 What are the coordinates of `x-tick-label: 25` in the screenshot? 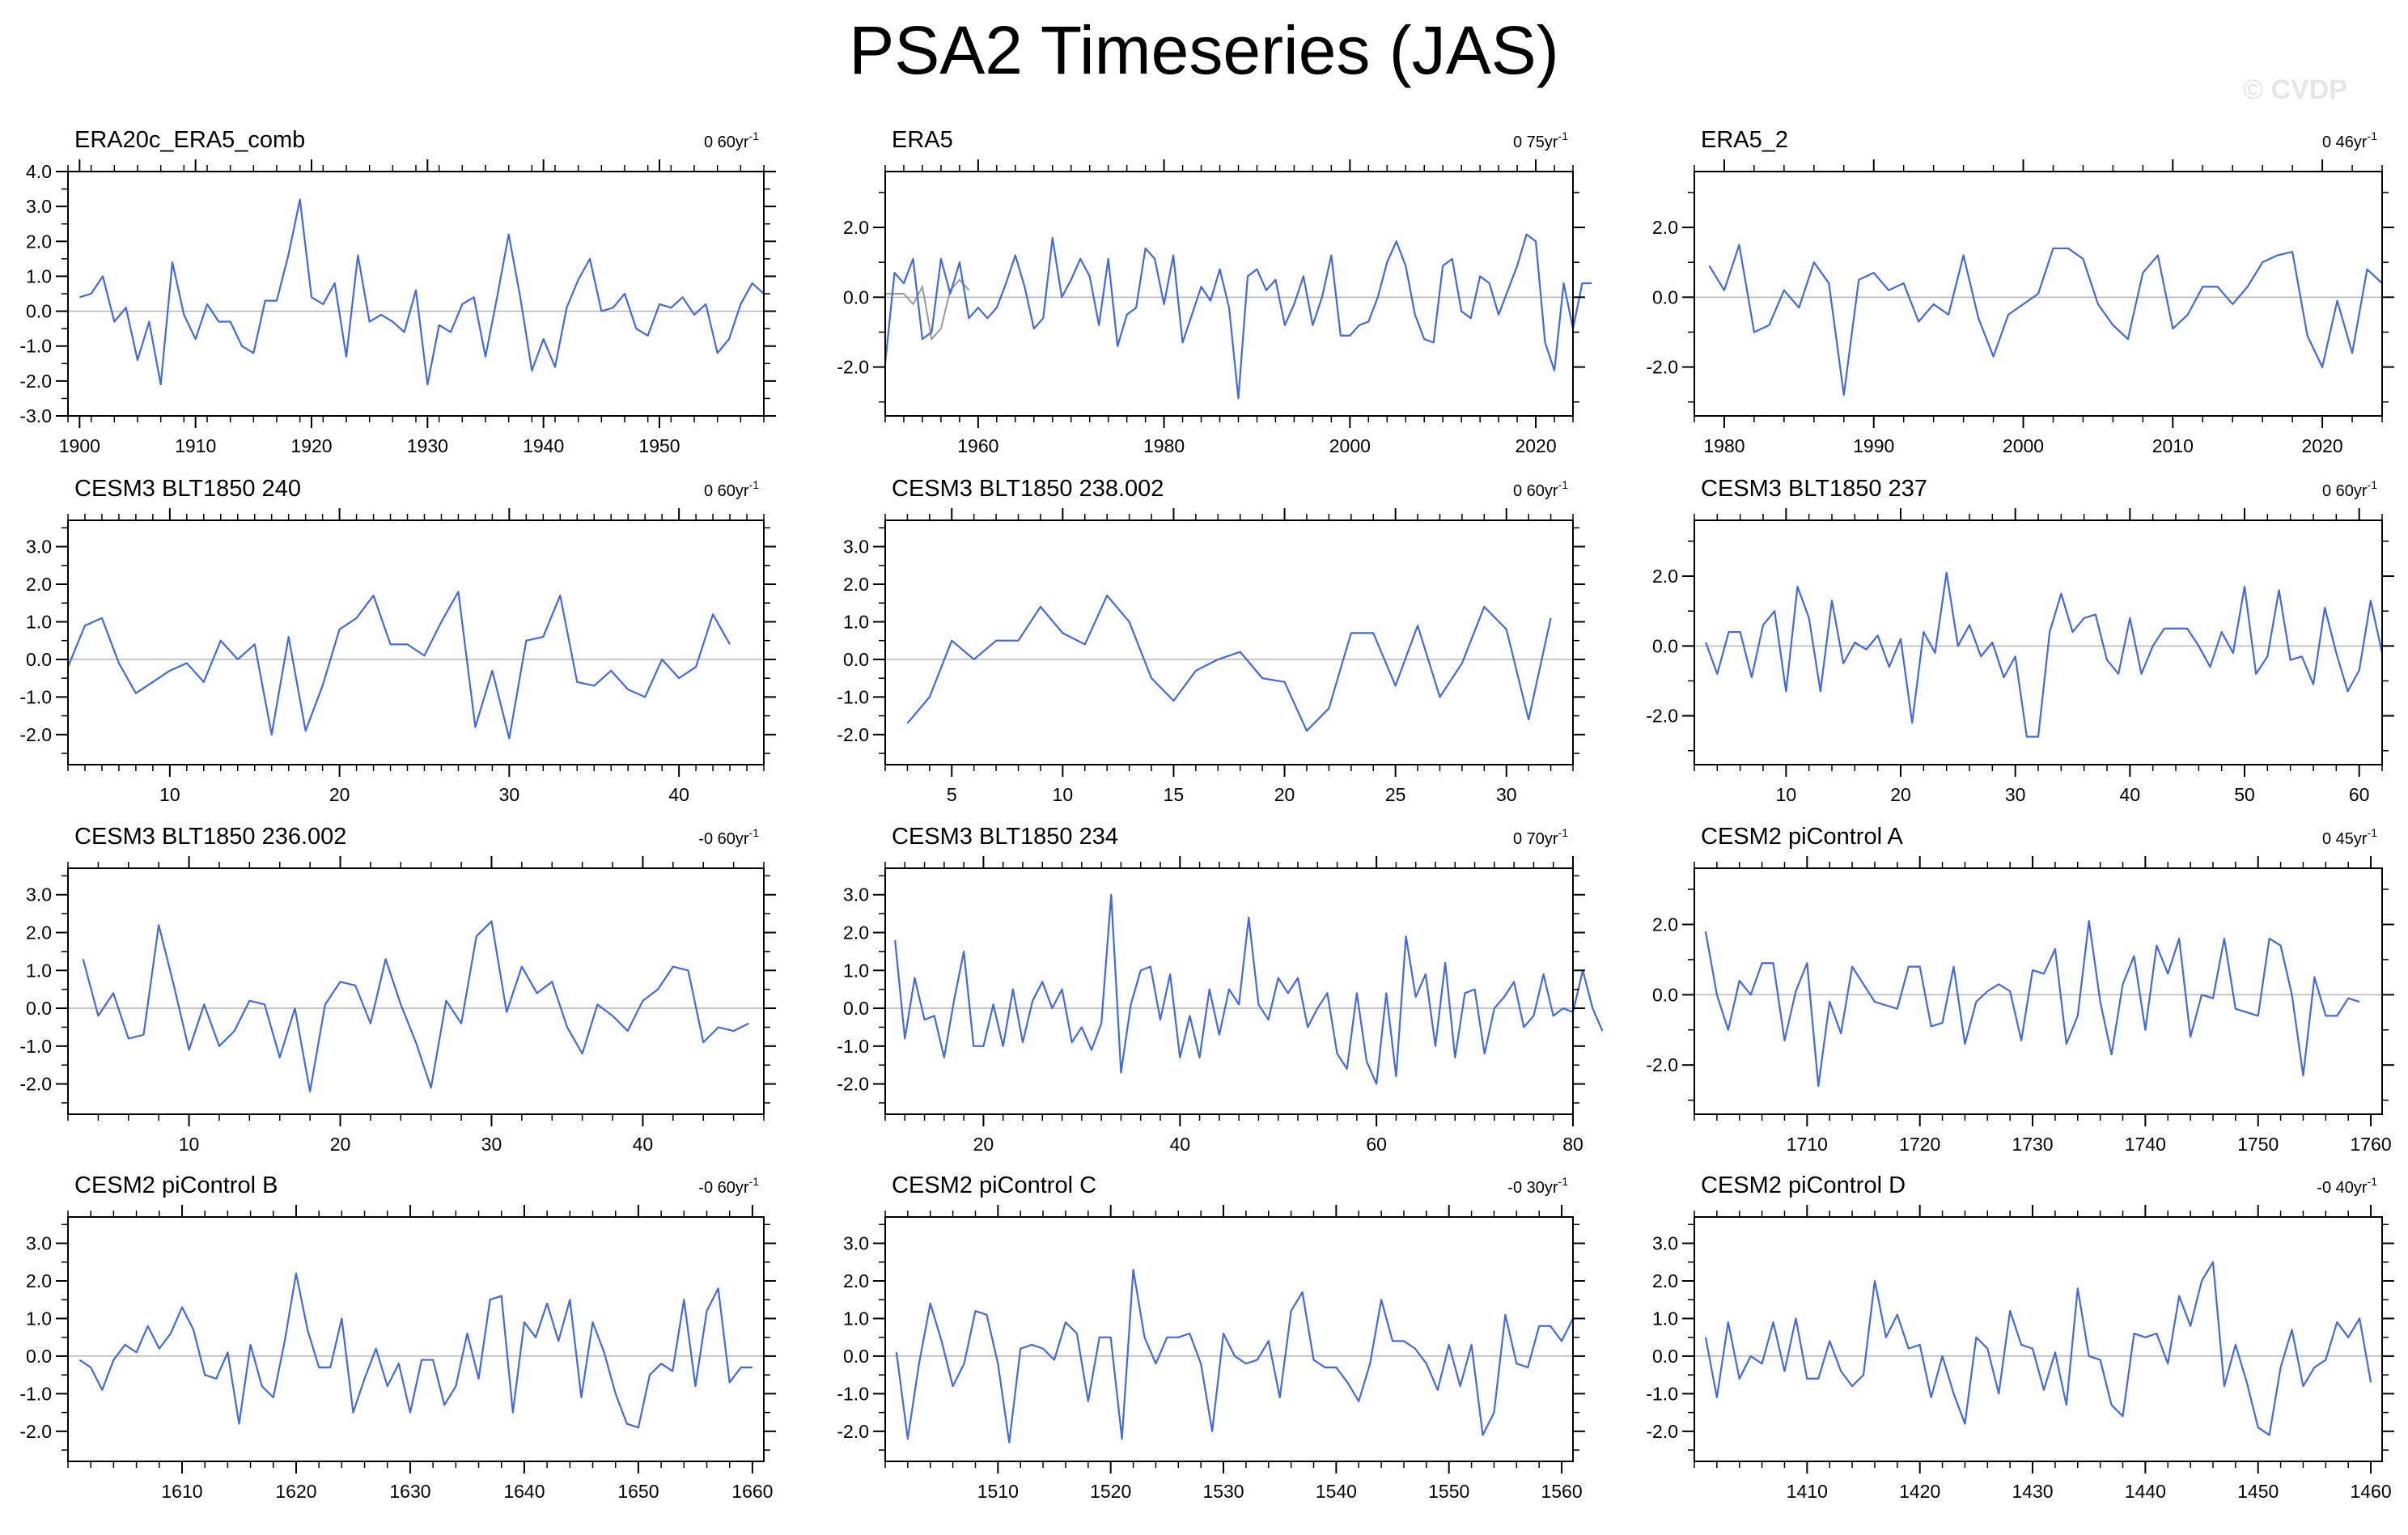 It's located at (1395, 794).